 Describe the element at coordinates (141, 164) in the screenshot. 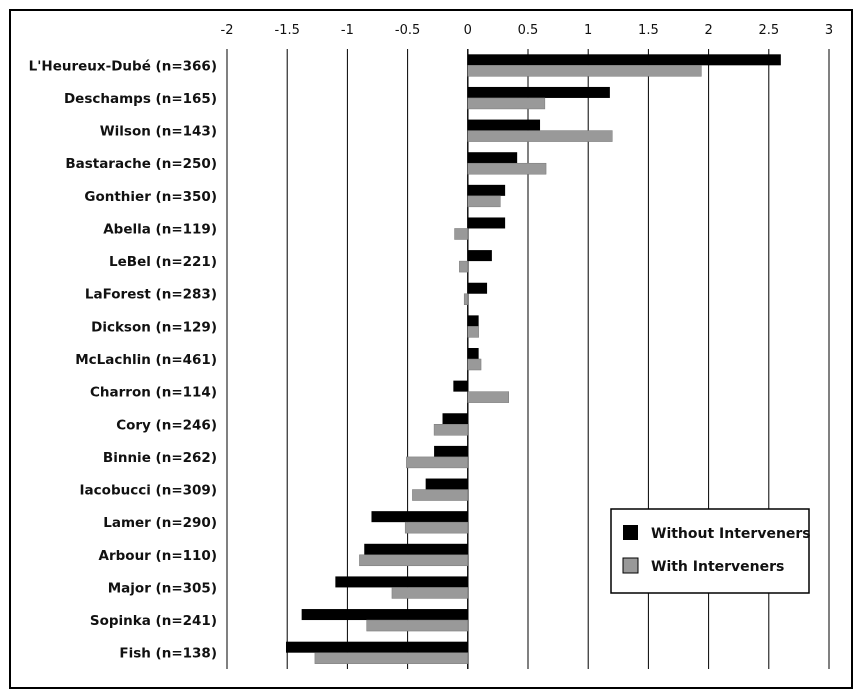

I see `category-label: Bastarache (n=250)` at that location.